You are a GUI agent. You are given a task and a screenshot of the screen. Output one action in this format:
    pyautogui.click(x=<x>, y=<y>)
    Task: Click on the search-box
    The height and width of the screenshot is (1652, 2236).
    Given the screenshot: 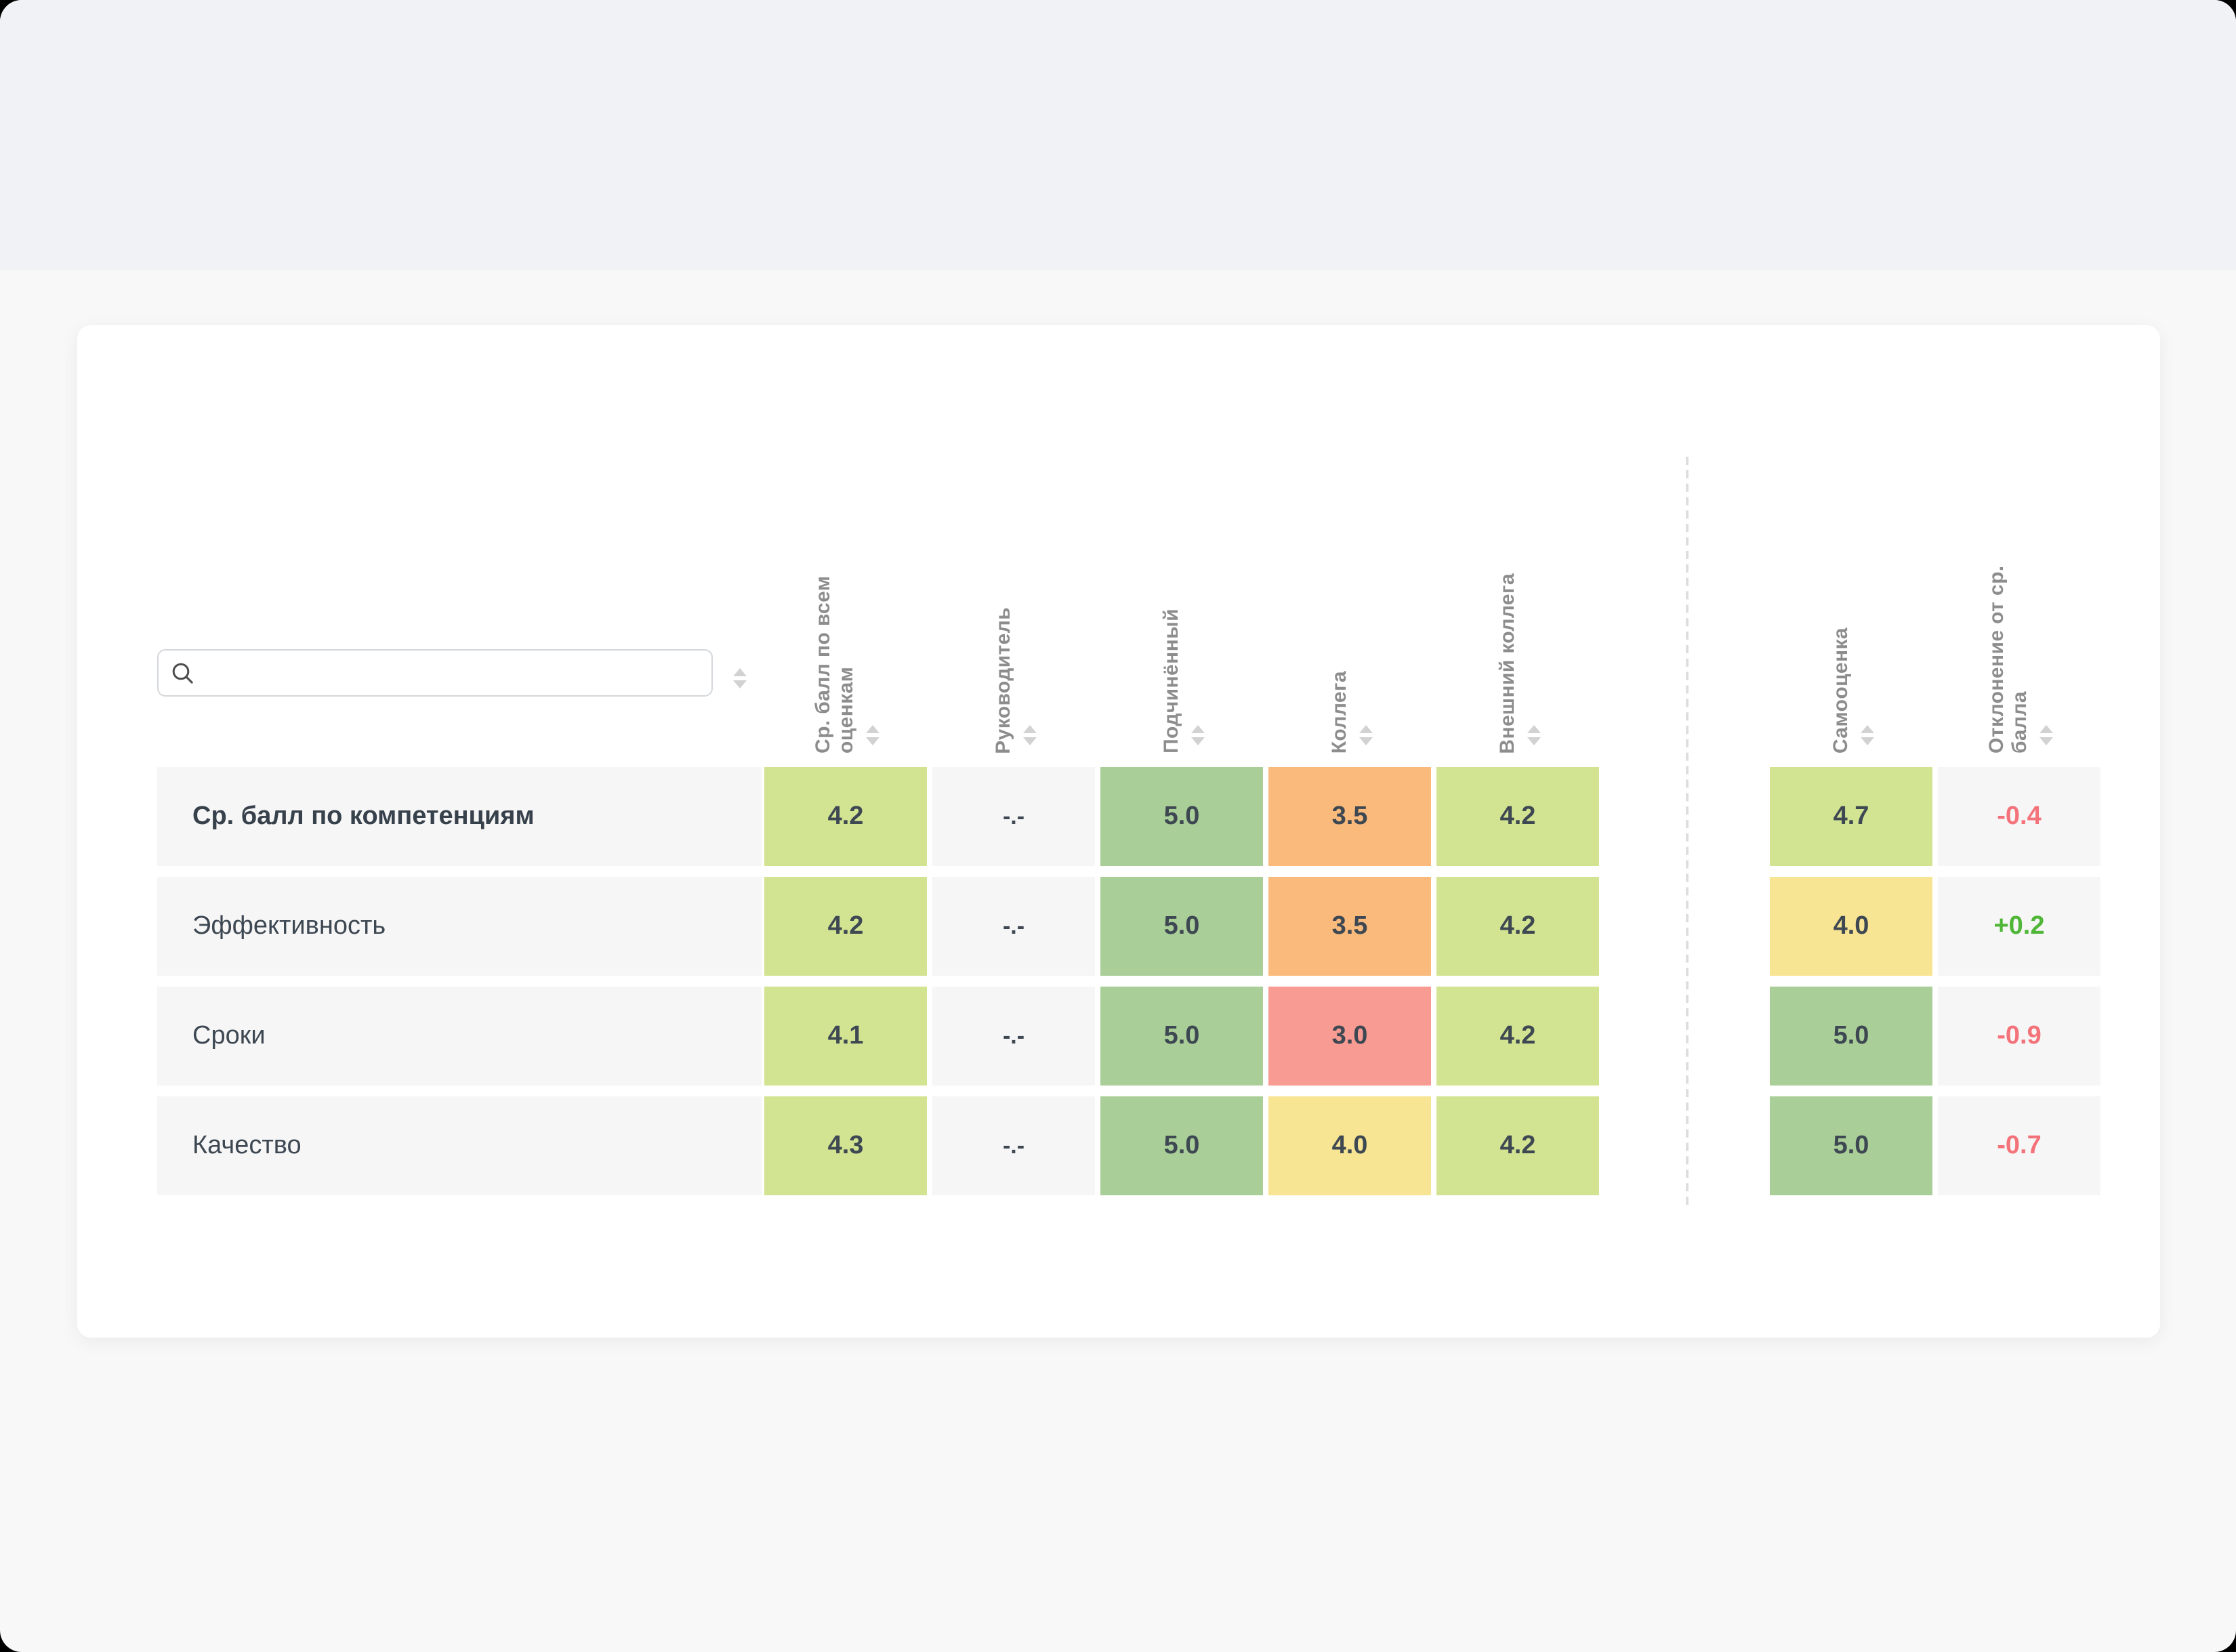 What is the action you would take?
    pyautogui.click(x=435, y=673)
    